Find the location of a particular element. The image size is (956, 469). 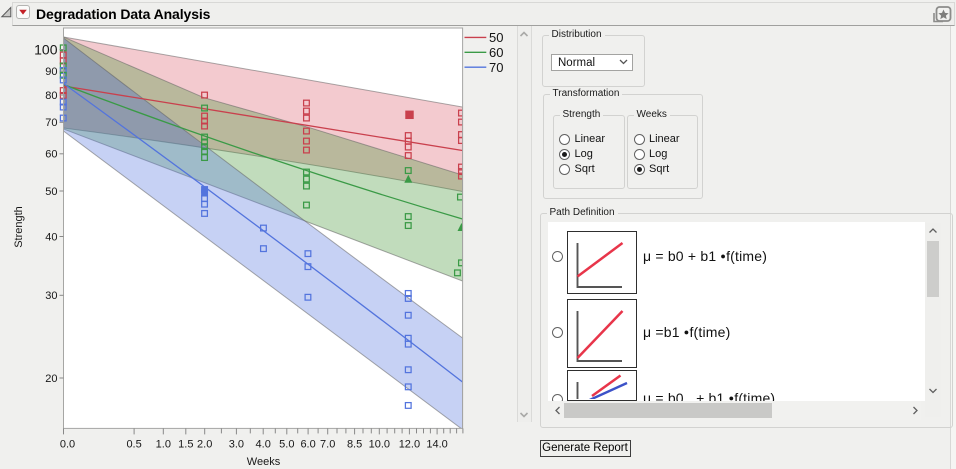

svg-text: 6.0 is located at coordinates (307, 444).